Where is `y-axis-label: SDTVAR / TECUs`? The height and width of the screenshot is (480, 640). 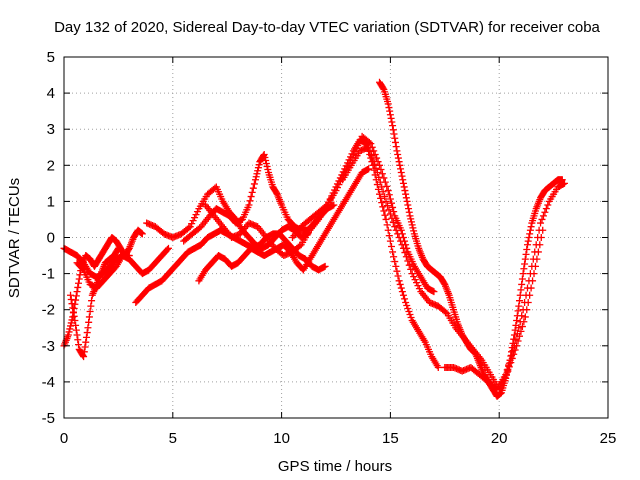
y-axis-label: SDTVAR / TECUs is located at coordinates (14, 238).